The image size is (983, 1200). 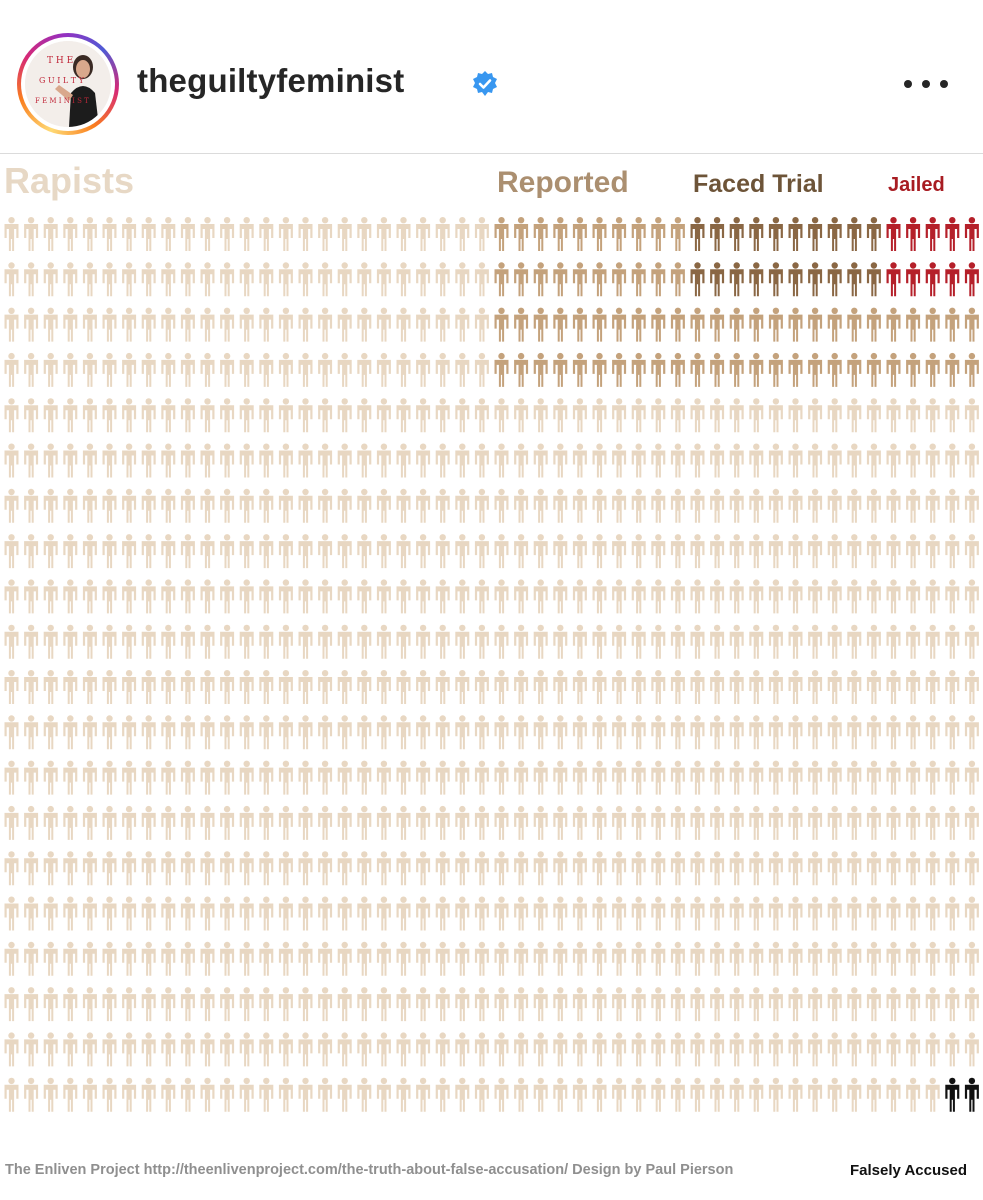 I want to click on figure-faced-trial, so click(x=854, y=279).